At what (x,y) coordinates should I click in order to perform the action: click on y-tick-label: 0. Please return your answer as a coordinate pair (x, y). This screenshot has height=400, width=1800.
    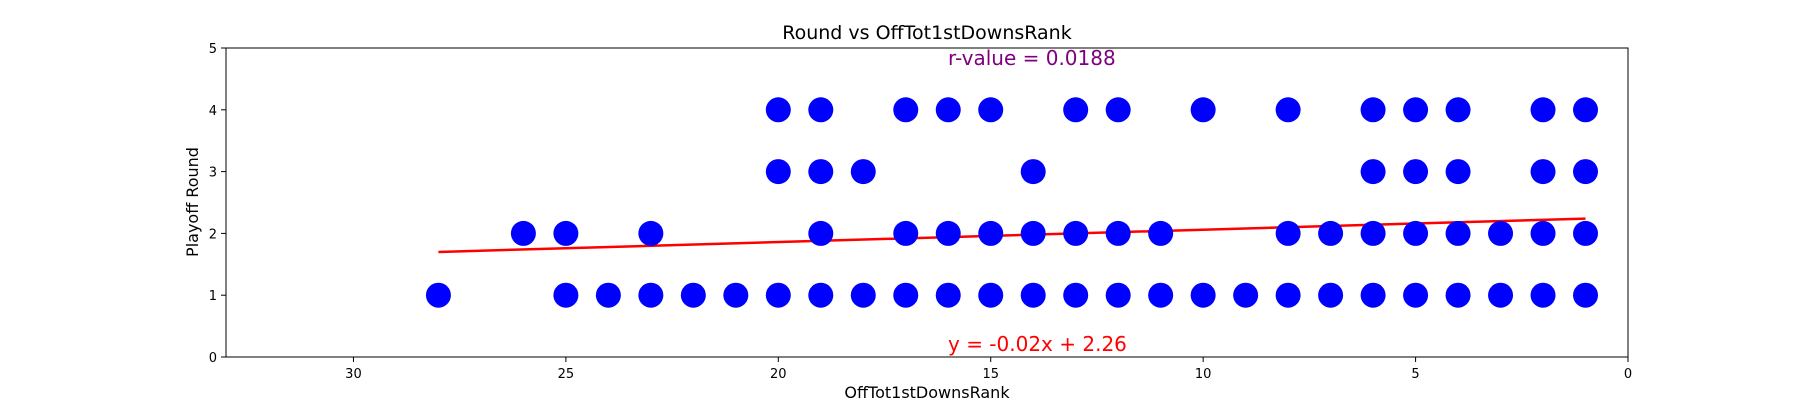
    Looking at the image, I should click on (213, 358).